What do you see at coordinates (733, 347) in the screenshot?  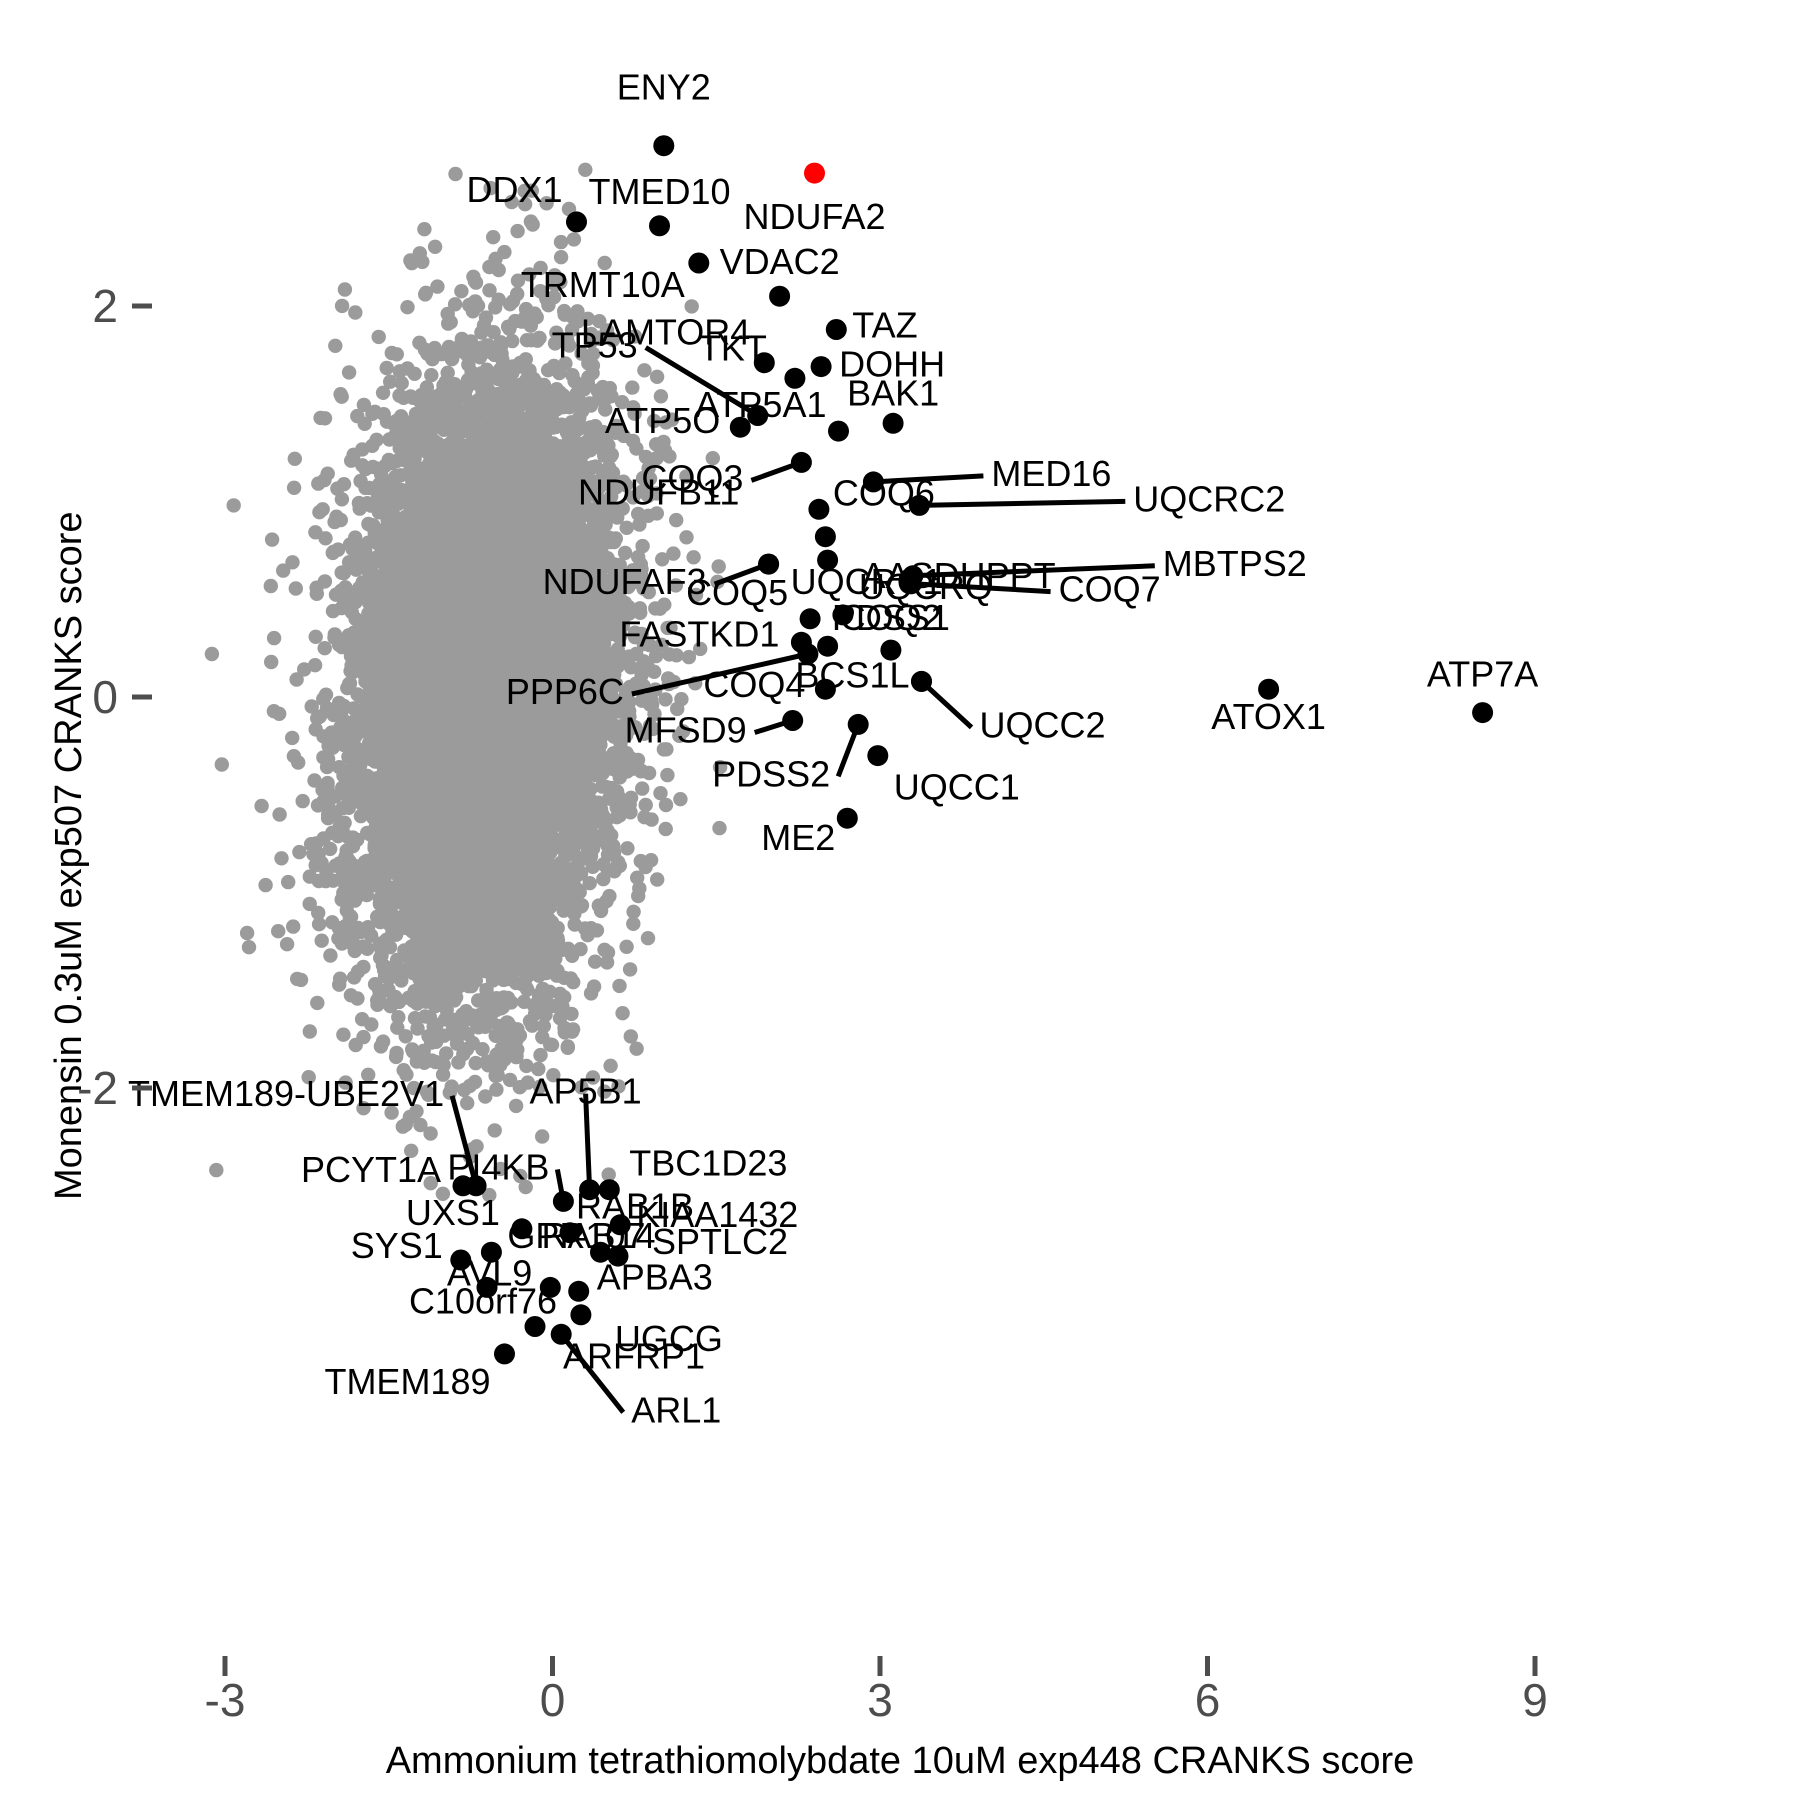 I see `point-label-tkt: TKT` at bounding box center [733, 347].